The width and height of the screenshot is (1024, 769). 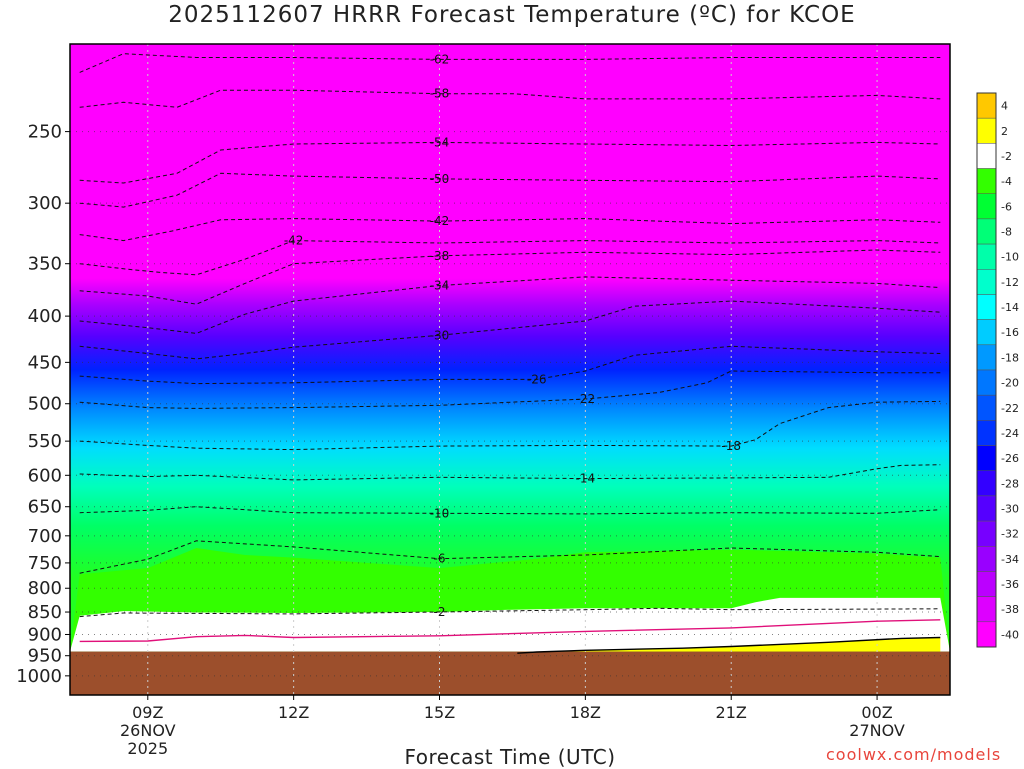 I want to click on colorbar-label: -24, so click(x=1010, y=433).